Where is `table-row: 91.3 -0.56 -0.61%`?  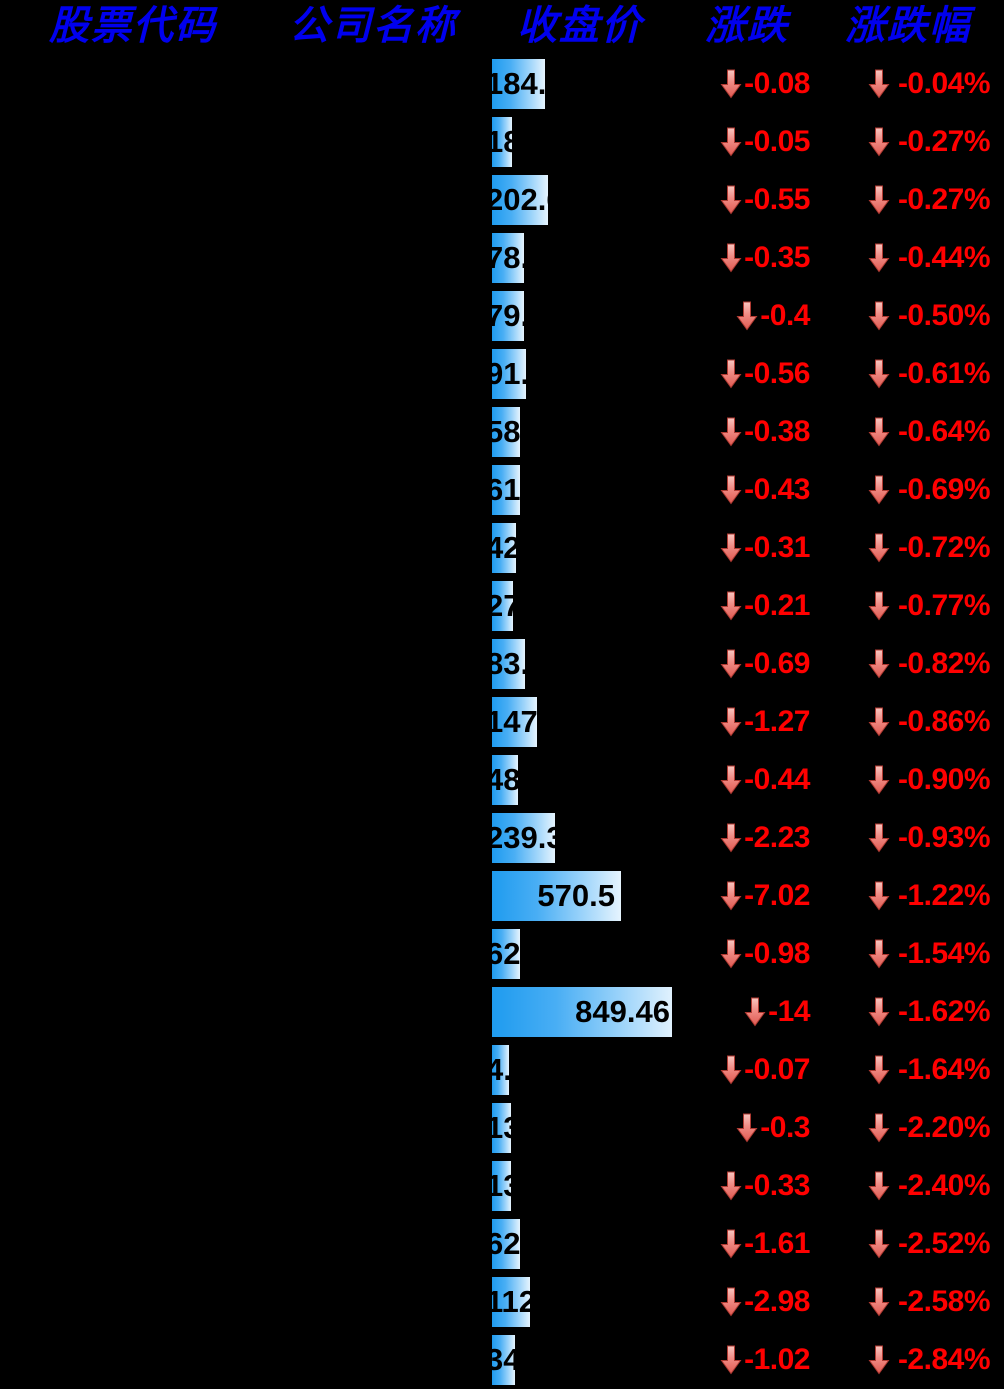
table-row: 91.3 -0.56 -0.61% is located at coordinates (502, 374).